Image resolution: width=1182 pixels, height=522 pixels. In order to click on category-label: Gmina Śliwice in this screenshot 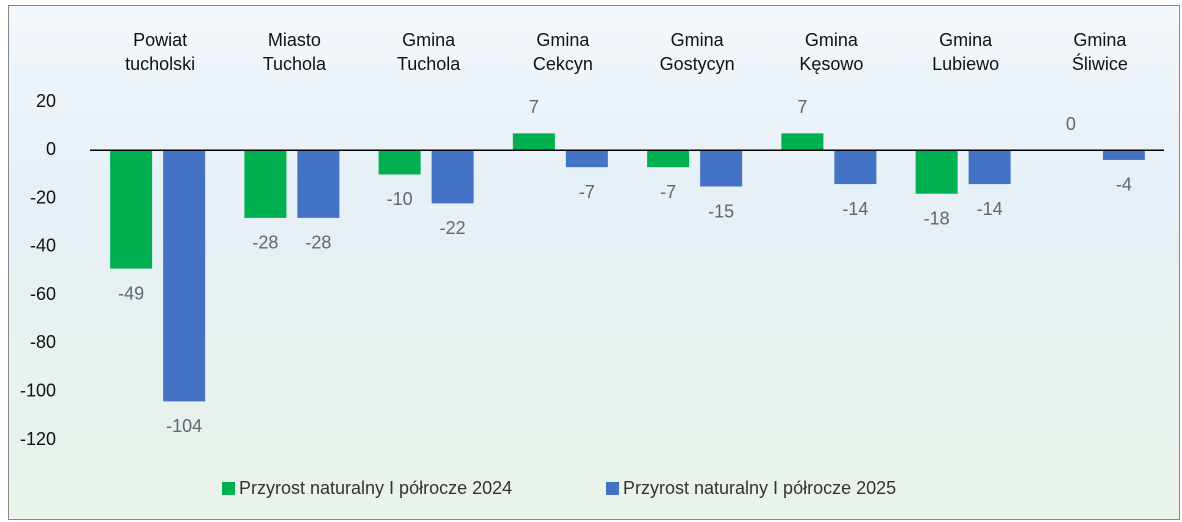, I will do `click(1099, 52)`.